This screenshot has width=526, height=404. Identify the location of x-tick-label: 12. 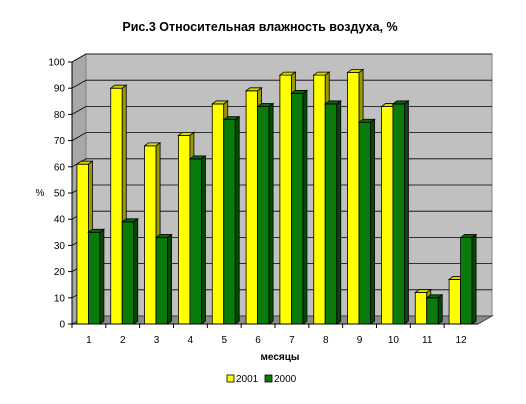
(462, 340).